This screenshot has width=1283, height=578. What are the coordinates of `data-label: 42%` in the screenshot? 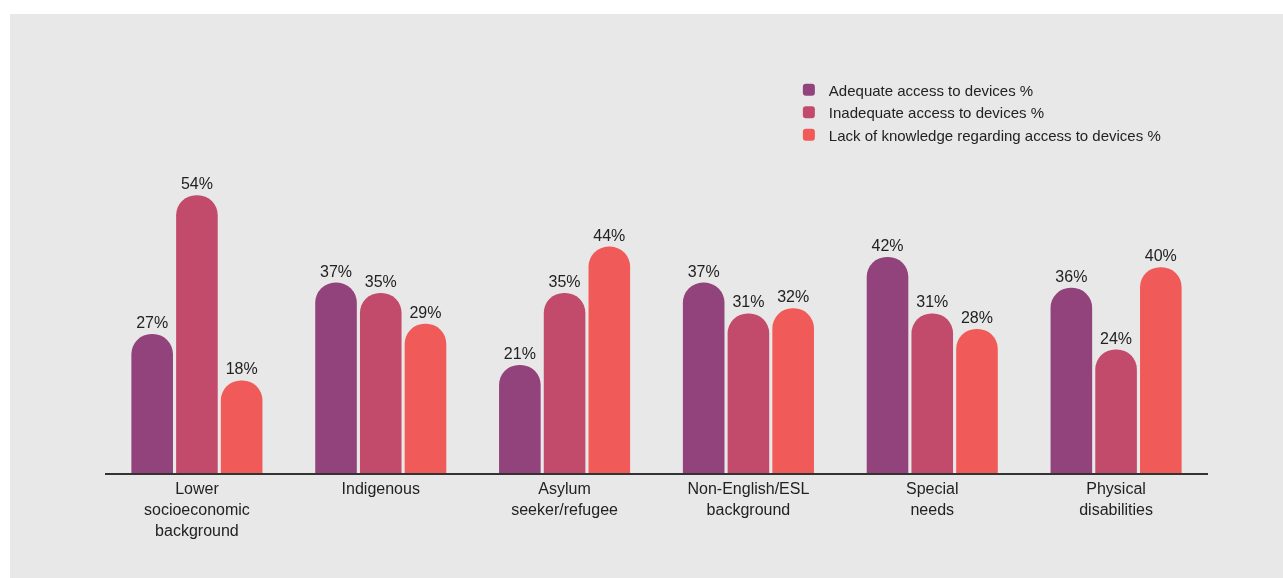 It's located at (887, 245).